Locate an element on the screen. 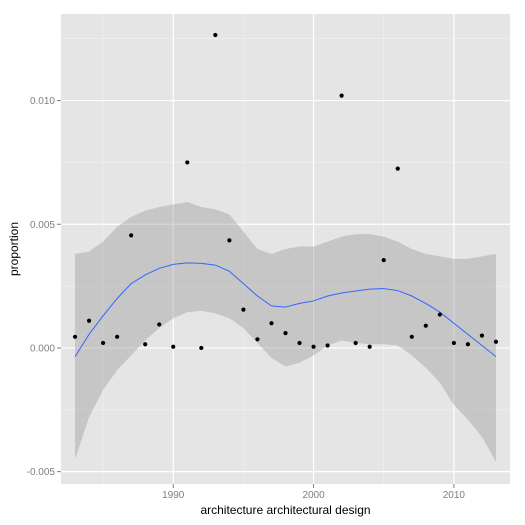 This screenshot has height=525, width=525. x-axis-ticks: 1990 2000 2010 is located at coordinates (313, 492).